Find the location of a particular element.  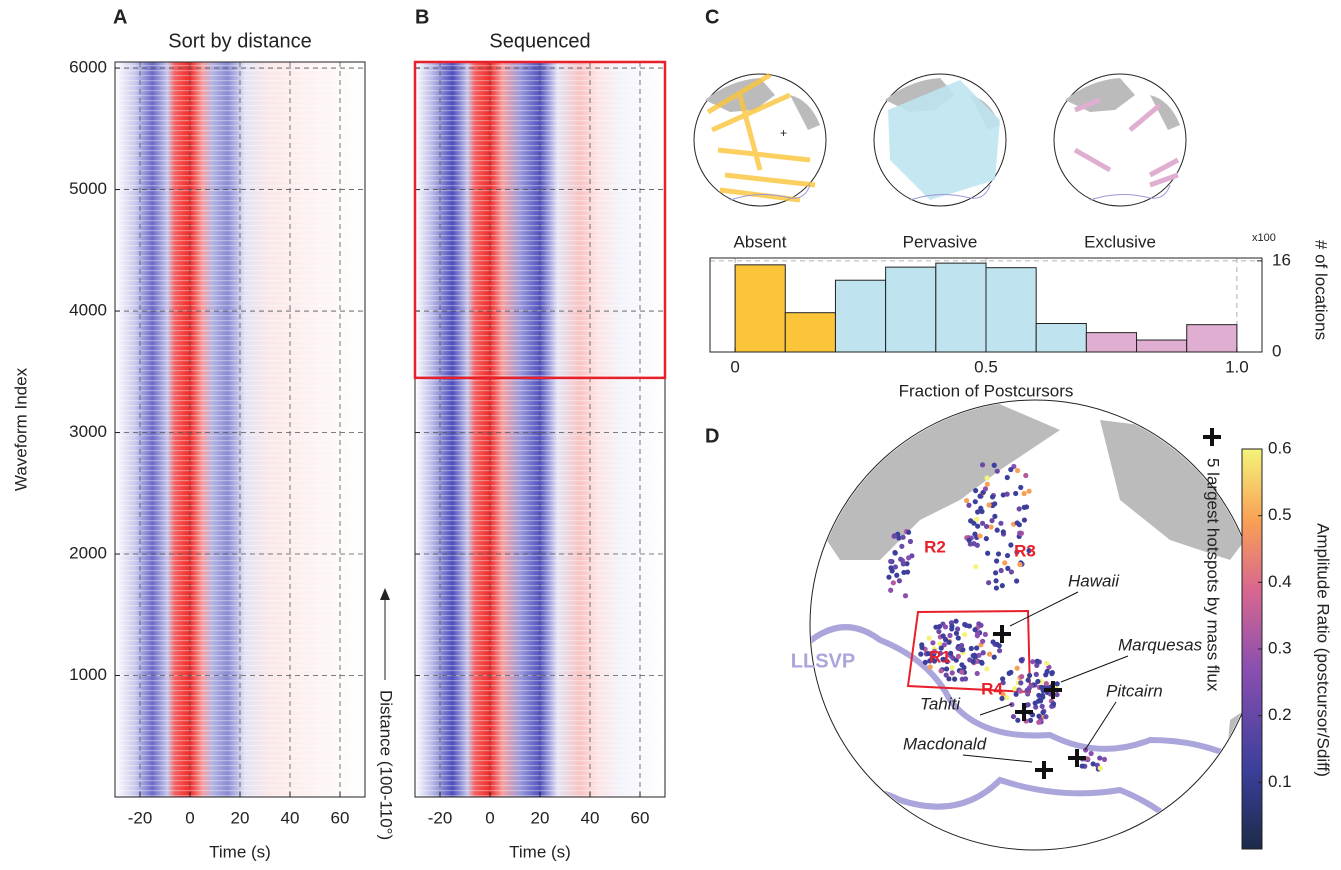

x-axis-label: Fraction of Postcursors is located at coordinates (986, 390).